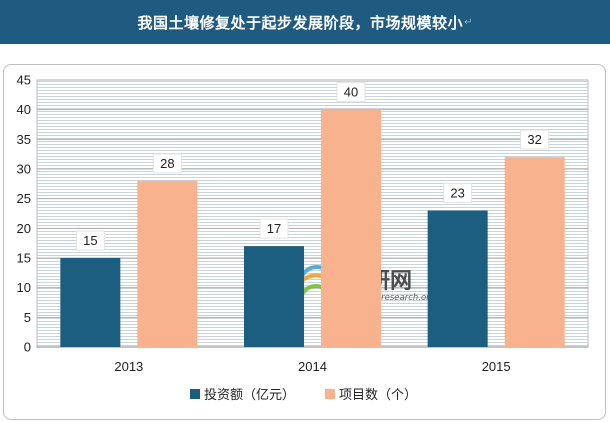 This screenshot has width=610, height=422. I want to click on y-tick-label: 35, so click(24, 139).